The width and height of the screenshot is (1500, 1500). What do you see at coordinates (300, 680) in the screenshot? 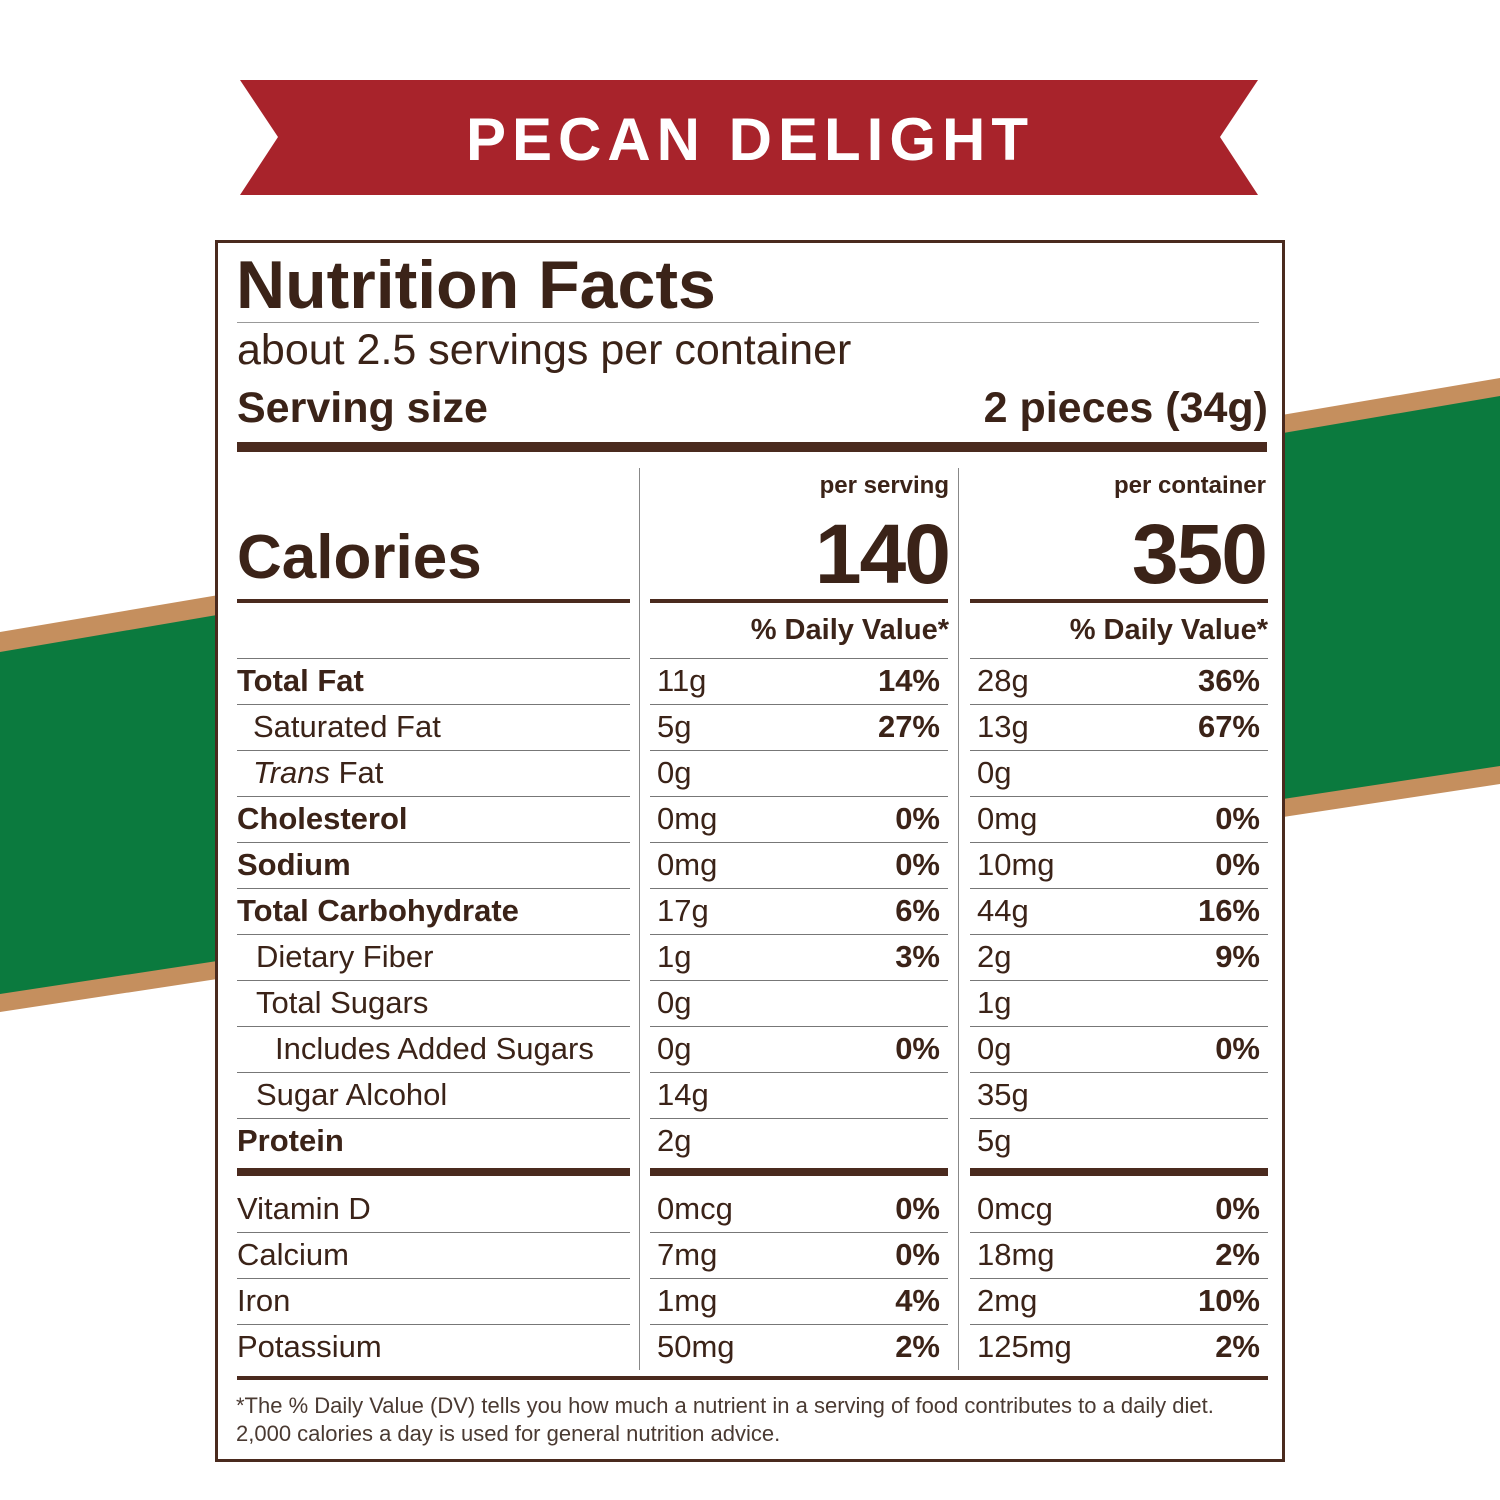
I see `row-name: Total Fat` at bounding box center [300, 680].